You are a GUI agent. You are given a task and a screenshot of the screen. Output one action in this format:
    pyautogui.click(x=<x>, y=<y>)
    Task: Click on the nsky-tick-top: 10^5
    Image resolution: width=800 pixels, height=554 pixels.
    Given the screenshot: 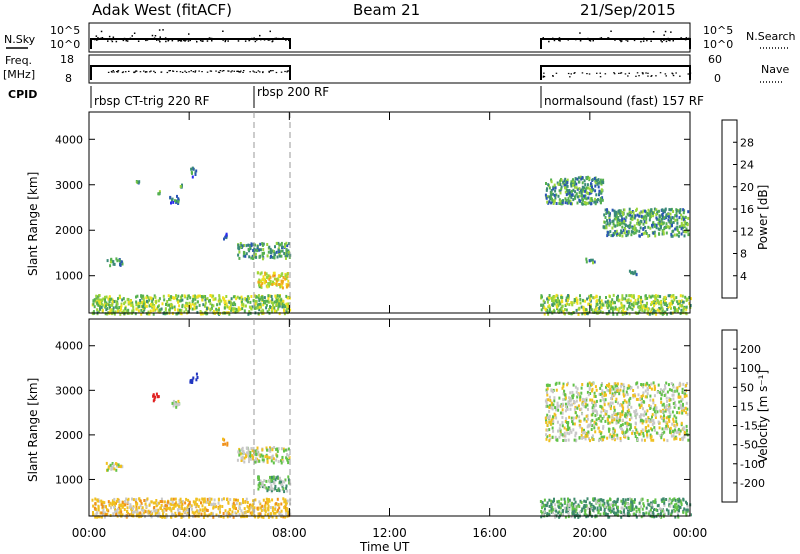 What is the action you would take?
    pyautogui.click(x=65, y=30)
    